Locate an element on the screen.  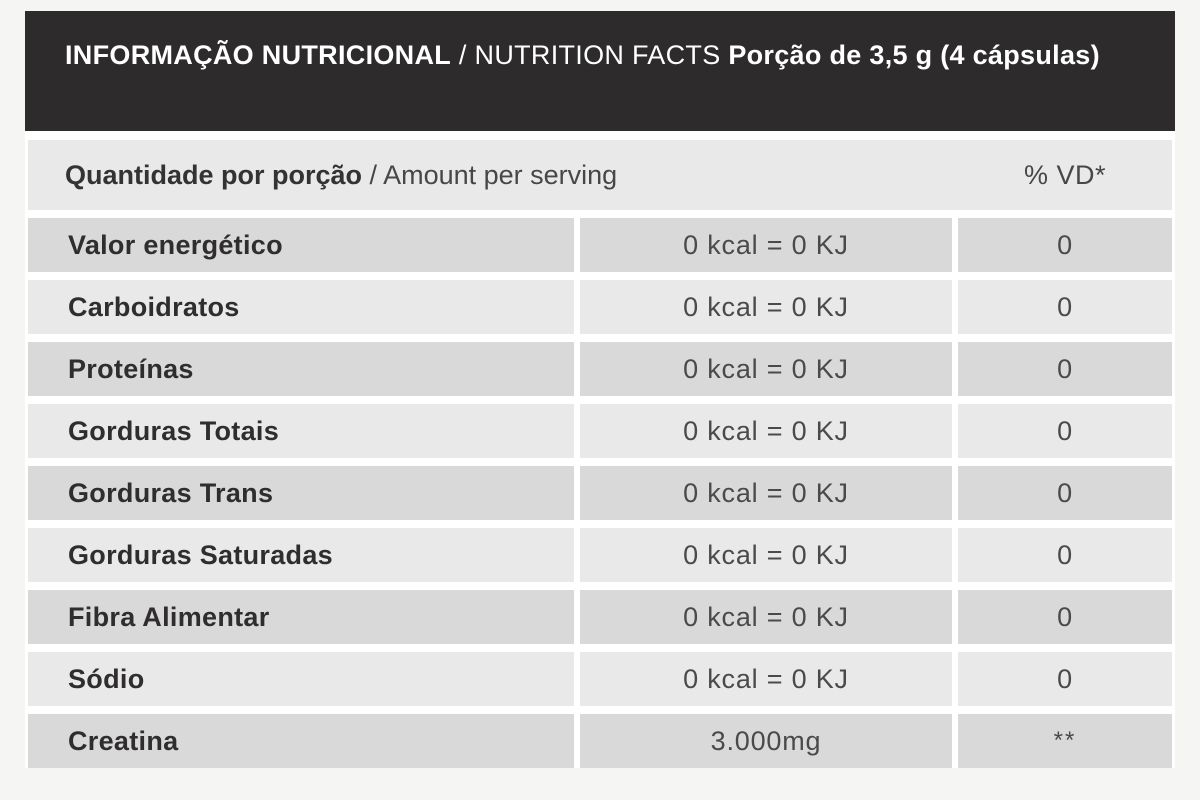
row-label: Gorduras Trans is located at coordinates (301, 493).